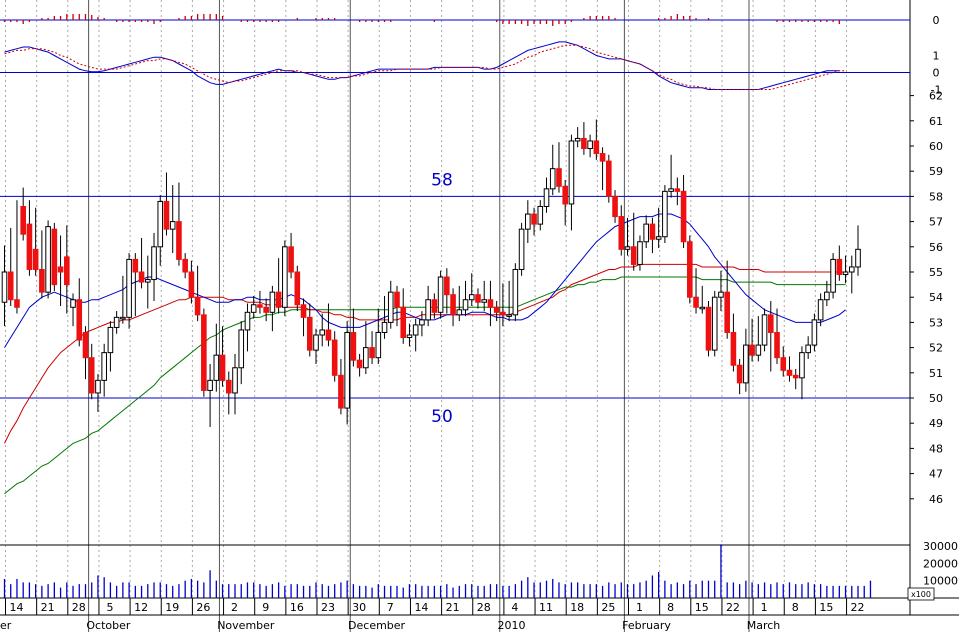 Image resolution: width=959 pixels, height=632 pixels. I want to click on x-day-label: 1, so click(639, 607).